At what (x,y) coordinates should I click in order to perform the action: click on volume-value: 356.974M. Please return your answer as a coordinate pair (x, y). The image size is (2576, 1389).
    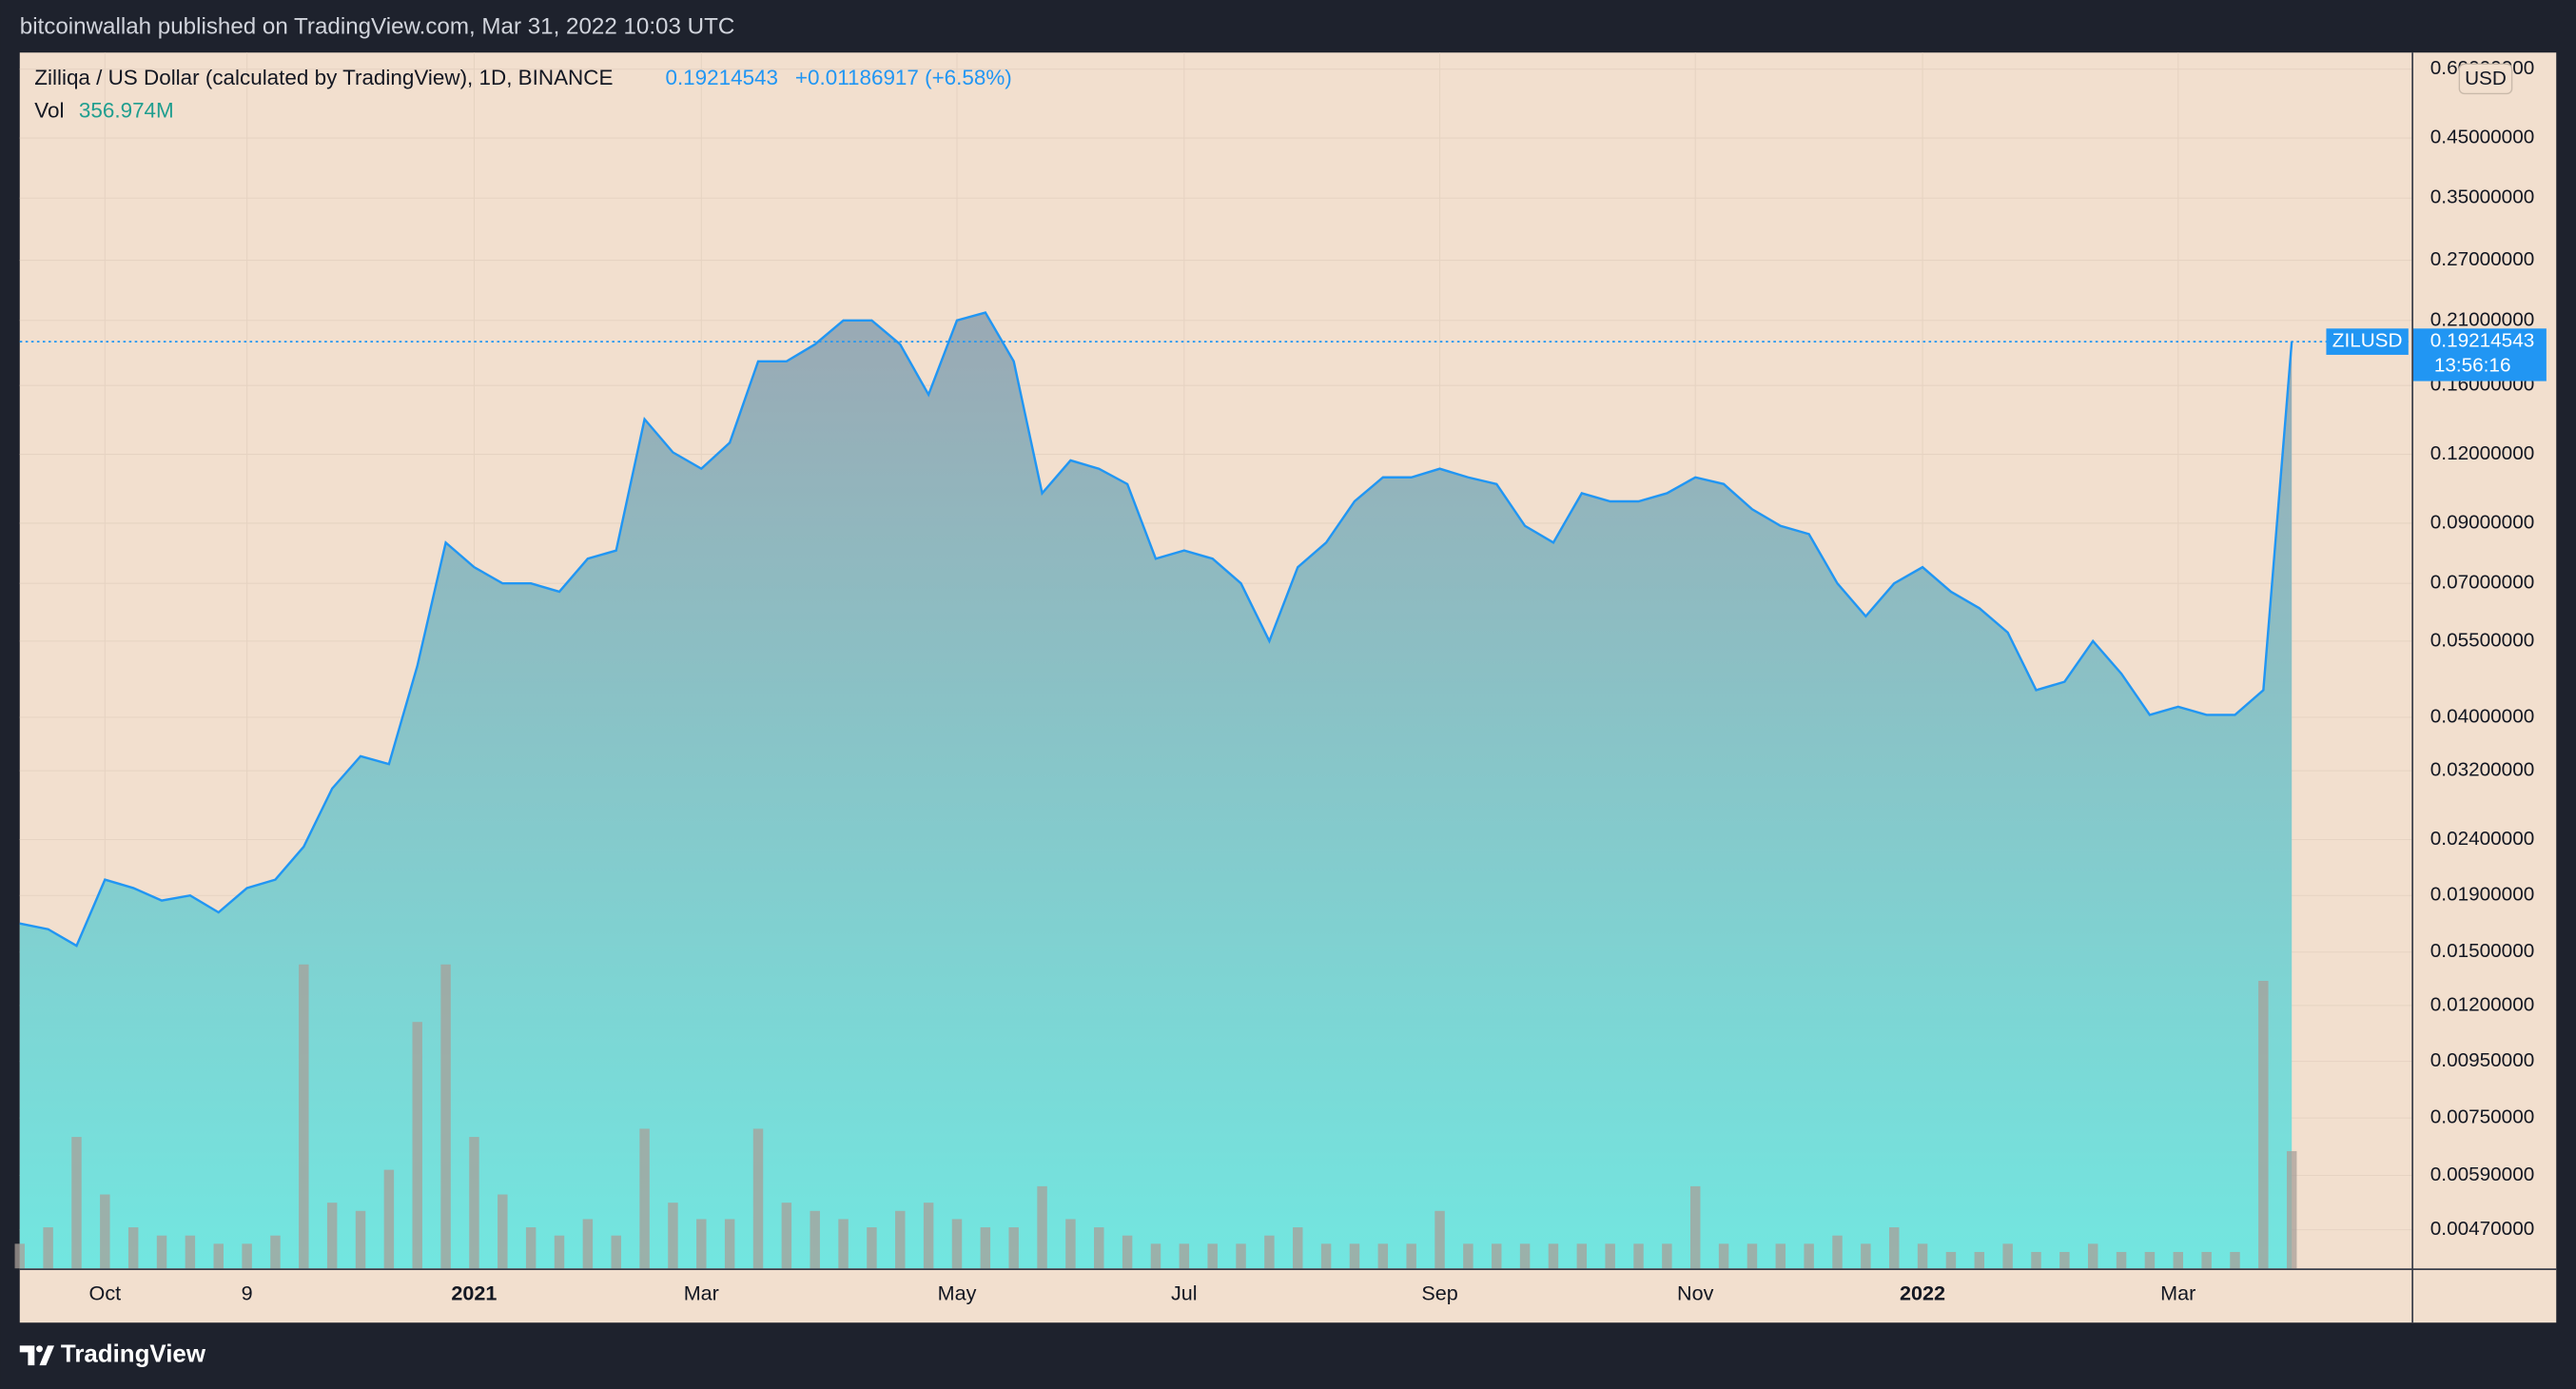
    Looking at the image, I should click on (127, 110).